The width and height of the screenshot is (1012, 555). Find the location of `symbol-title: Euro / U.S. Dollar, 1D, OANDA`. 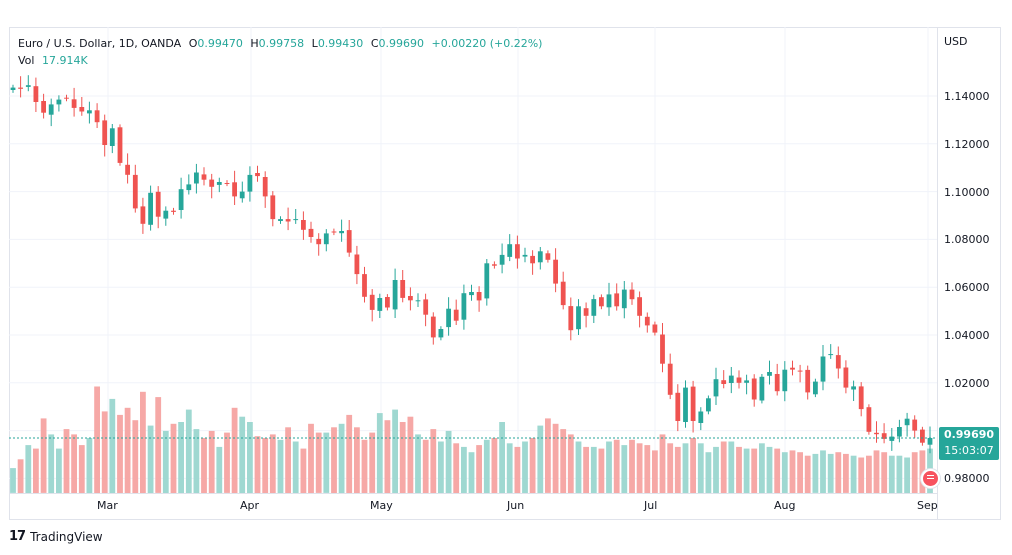

symbol-title: Euro / U.S. Dollar, 1D, OANDA is located at coordinates (100, 43).